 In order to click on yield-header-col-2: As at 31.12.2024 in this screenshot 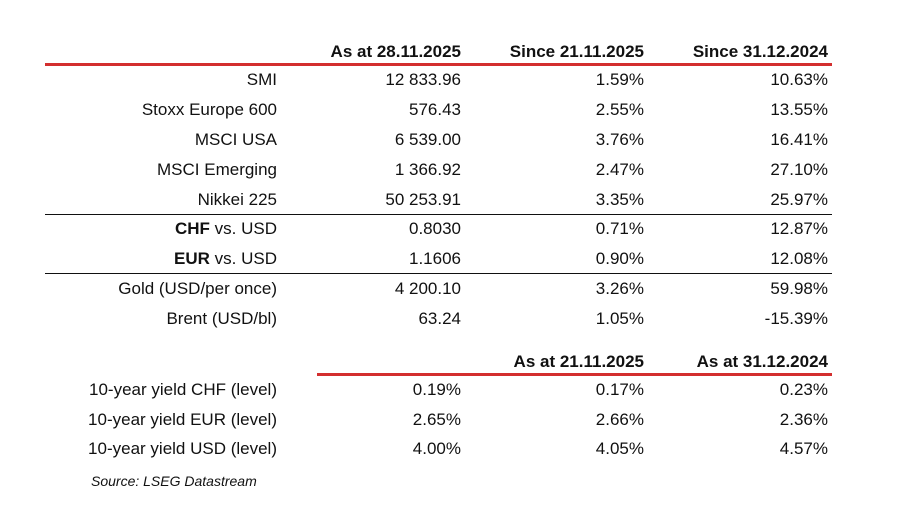, I will do `click(762, 361)`.